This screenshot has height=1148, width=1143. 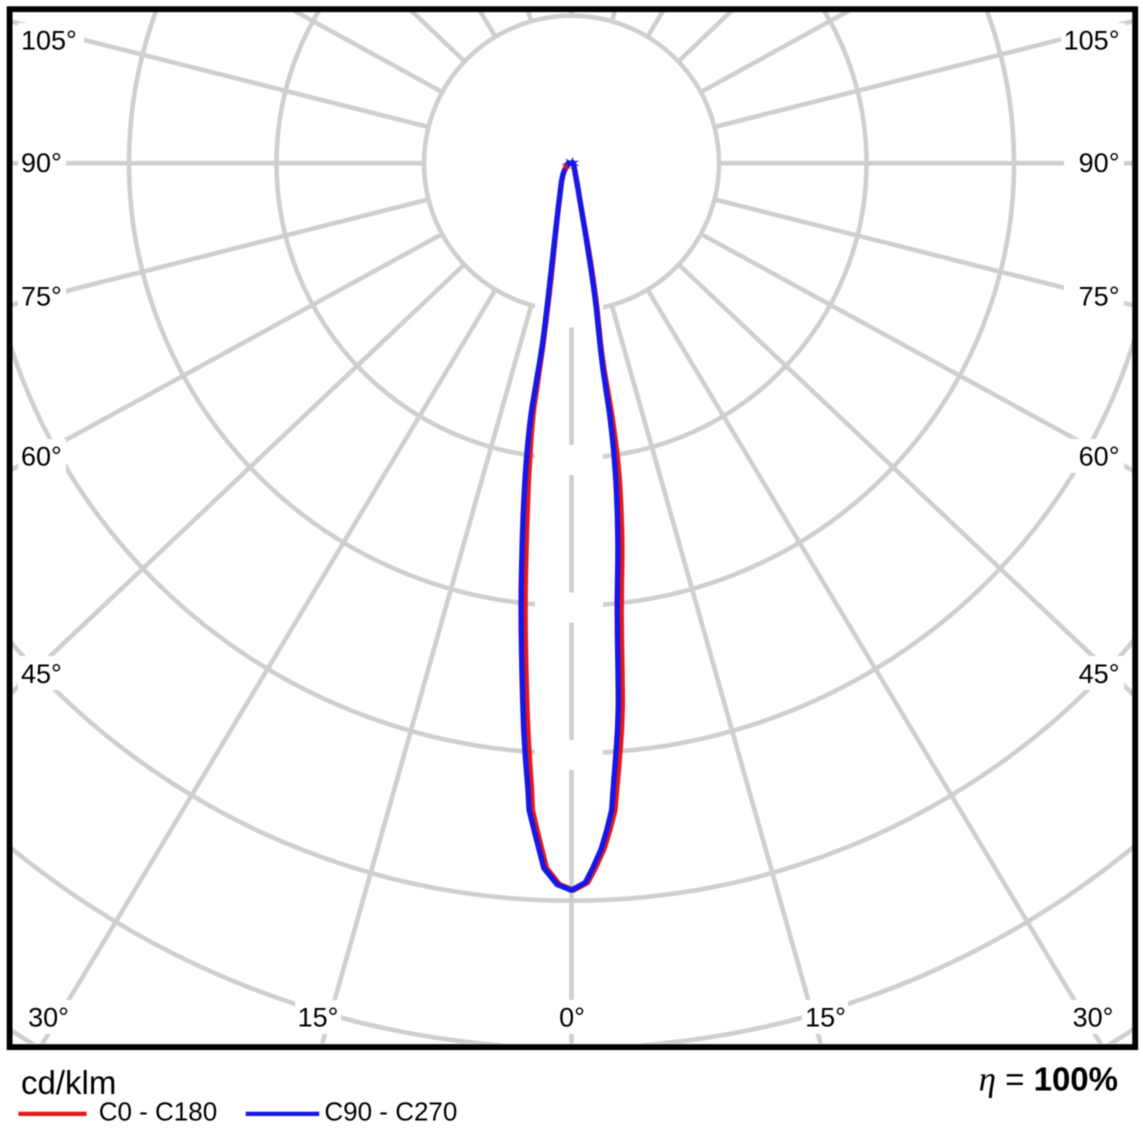 What do you see at coordinates (1048, 1079) in the screenshot?
I see `svg-text: η = 100%` at bounding box center [1048, 1079].